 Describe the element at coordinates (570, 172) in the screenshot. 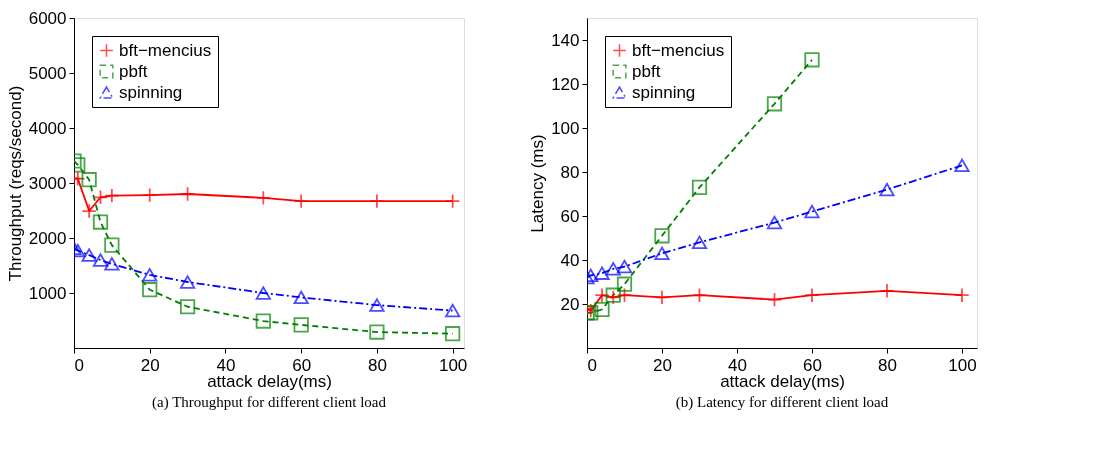

I see `y-tick-label: 80` at that location.